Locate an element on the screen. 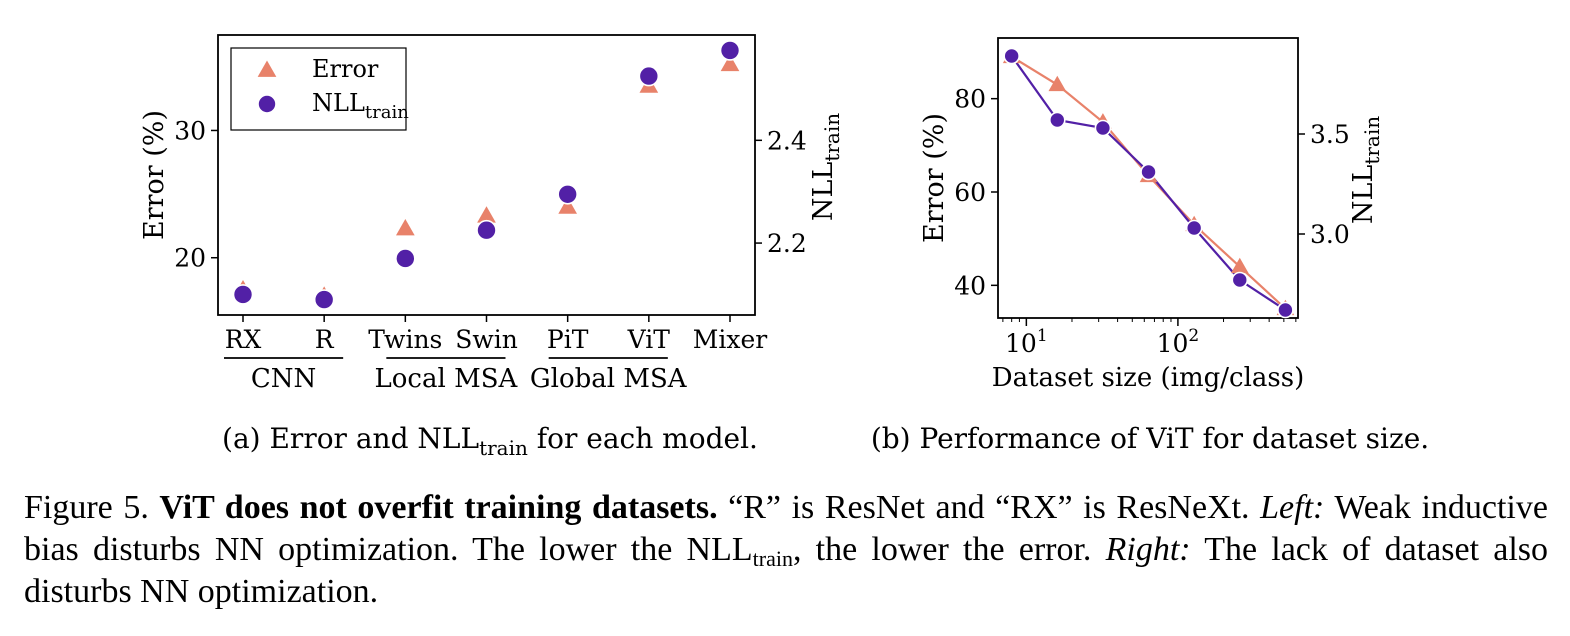 This screenshot has width=1570, height=636. caption-nll: NLL is located at coordinates (719, 549).